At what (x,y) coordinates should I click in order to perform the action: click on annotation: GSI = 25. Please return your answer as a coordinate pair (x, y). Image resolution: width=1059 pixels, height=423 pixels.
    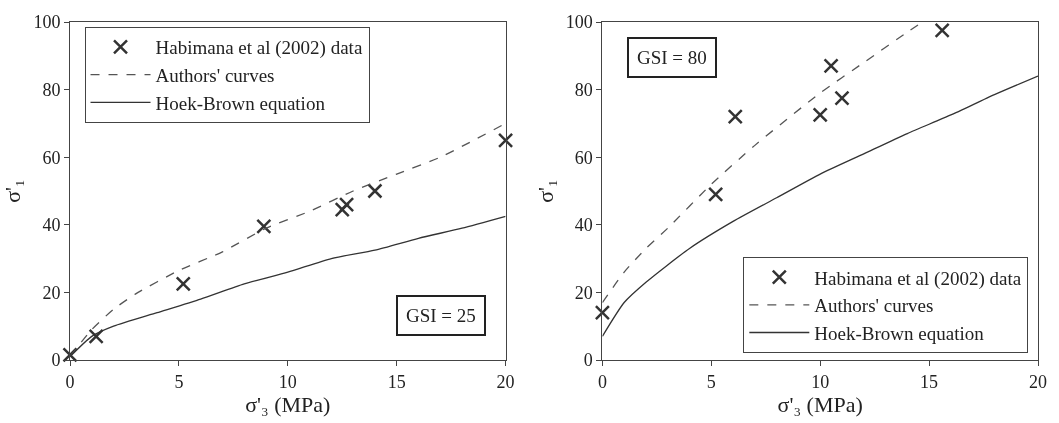
    Looking at the image, I should click on (441, 315).